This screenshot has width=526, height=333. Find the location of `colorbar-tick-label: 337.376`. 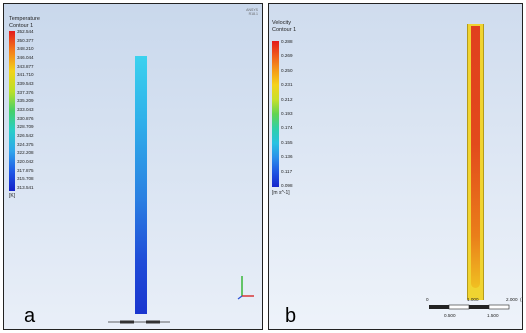

colorbar-tick-label: 337.376 is located at coordinates (25, 92).